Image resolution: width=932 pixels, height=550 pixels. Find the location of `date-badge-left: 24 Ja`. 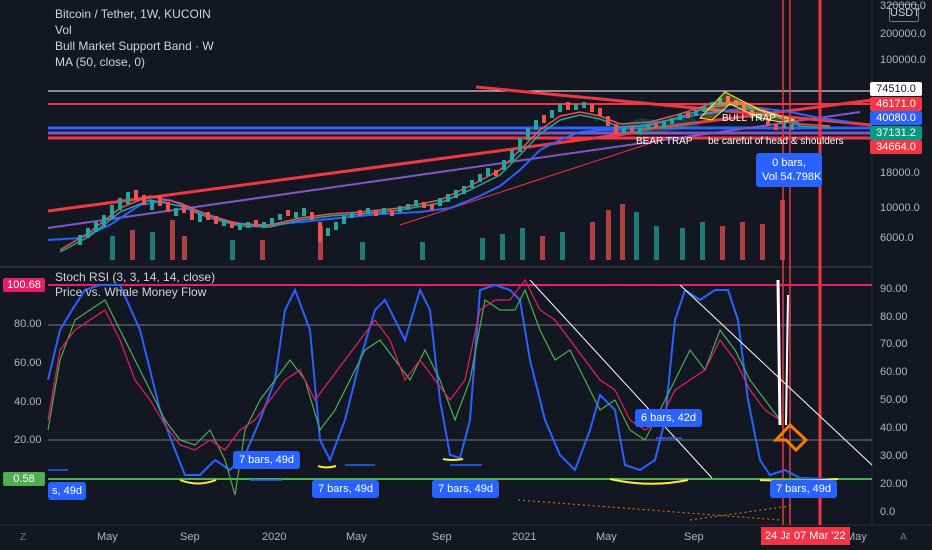

date-badge-left: 24 Ja is located at coordinates (778, 536).